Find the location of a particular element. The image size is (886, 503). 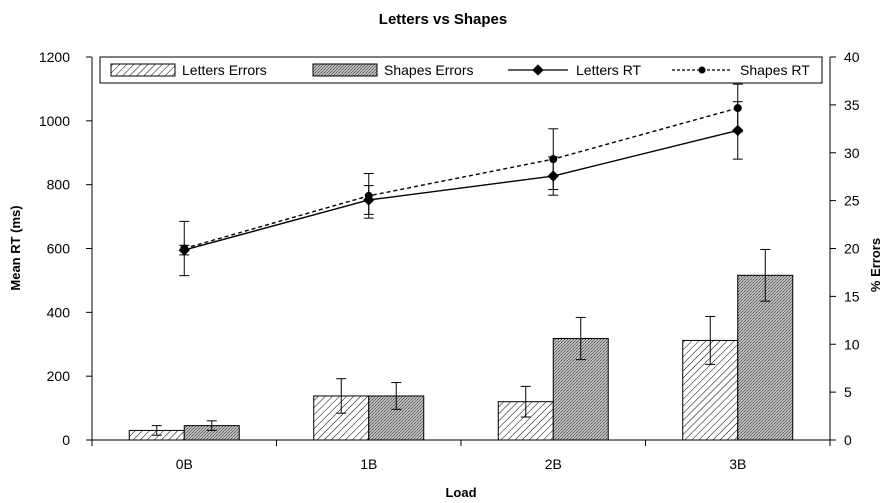

y-tick-label: 600 is located at coordinates (59, 249).